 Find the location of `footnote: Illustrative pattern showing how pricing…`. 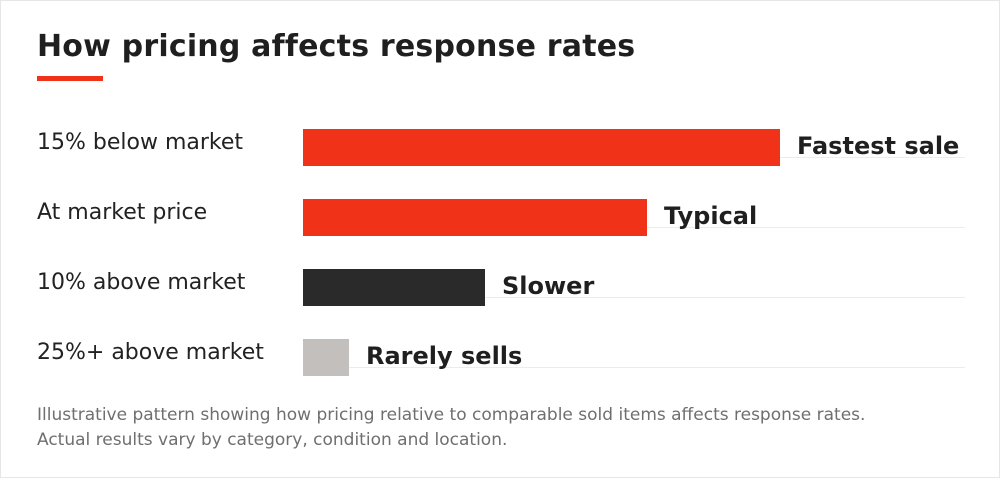

footnote: Illustrative pattern showing how pricing… is located at coordinates (502, 428).